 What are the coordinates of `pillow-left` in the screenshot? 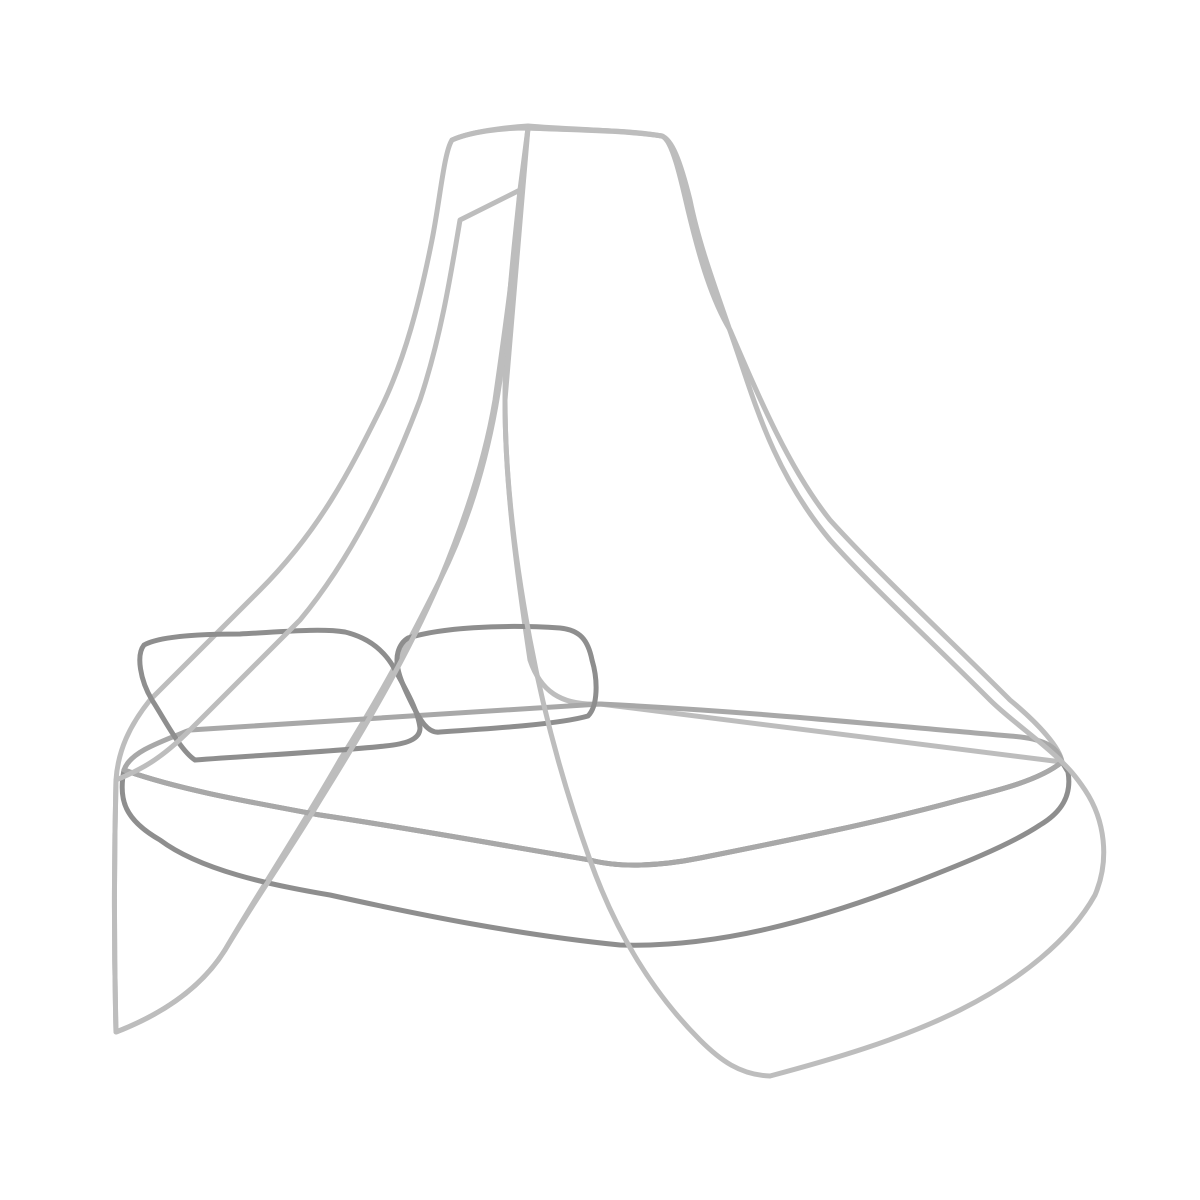 It's located at (280, 695).